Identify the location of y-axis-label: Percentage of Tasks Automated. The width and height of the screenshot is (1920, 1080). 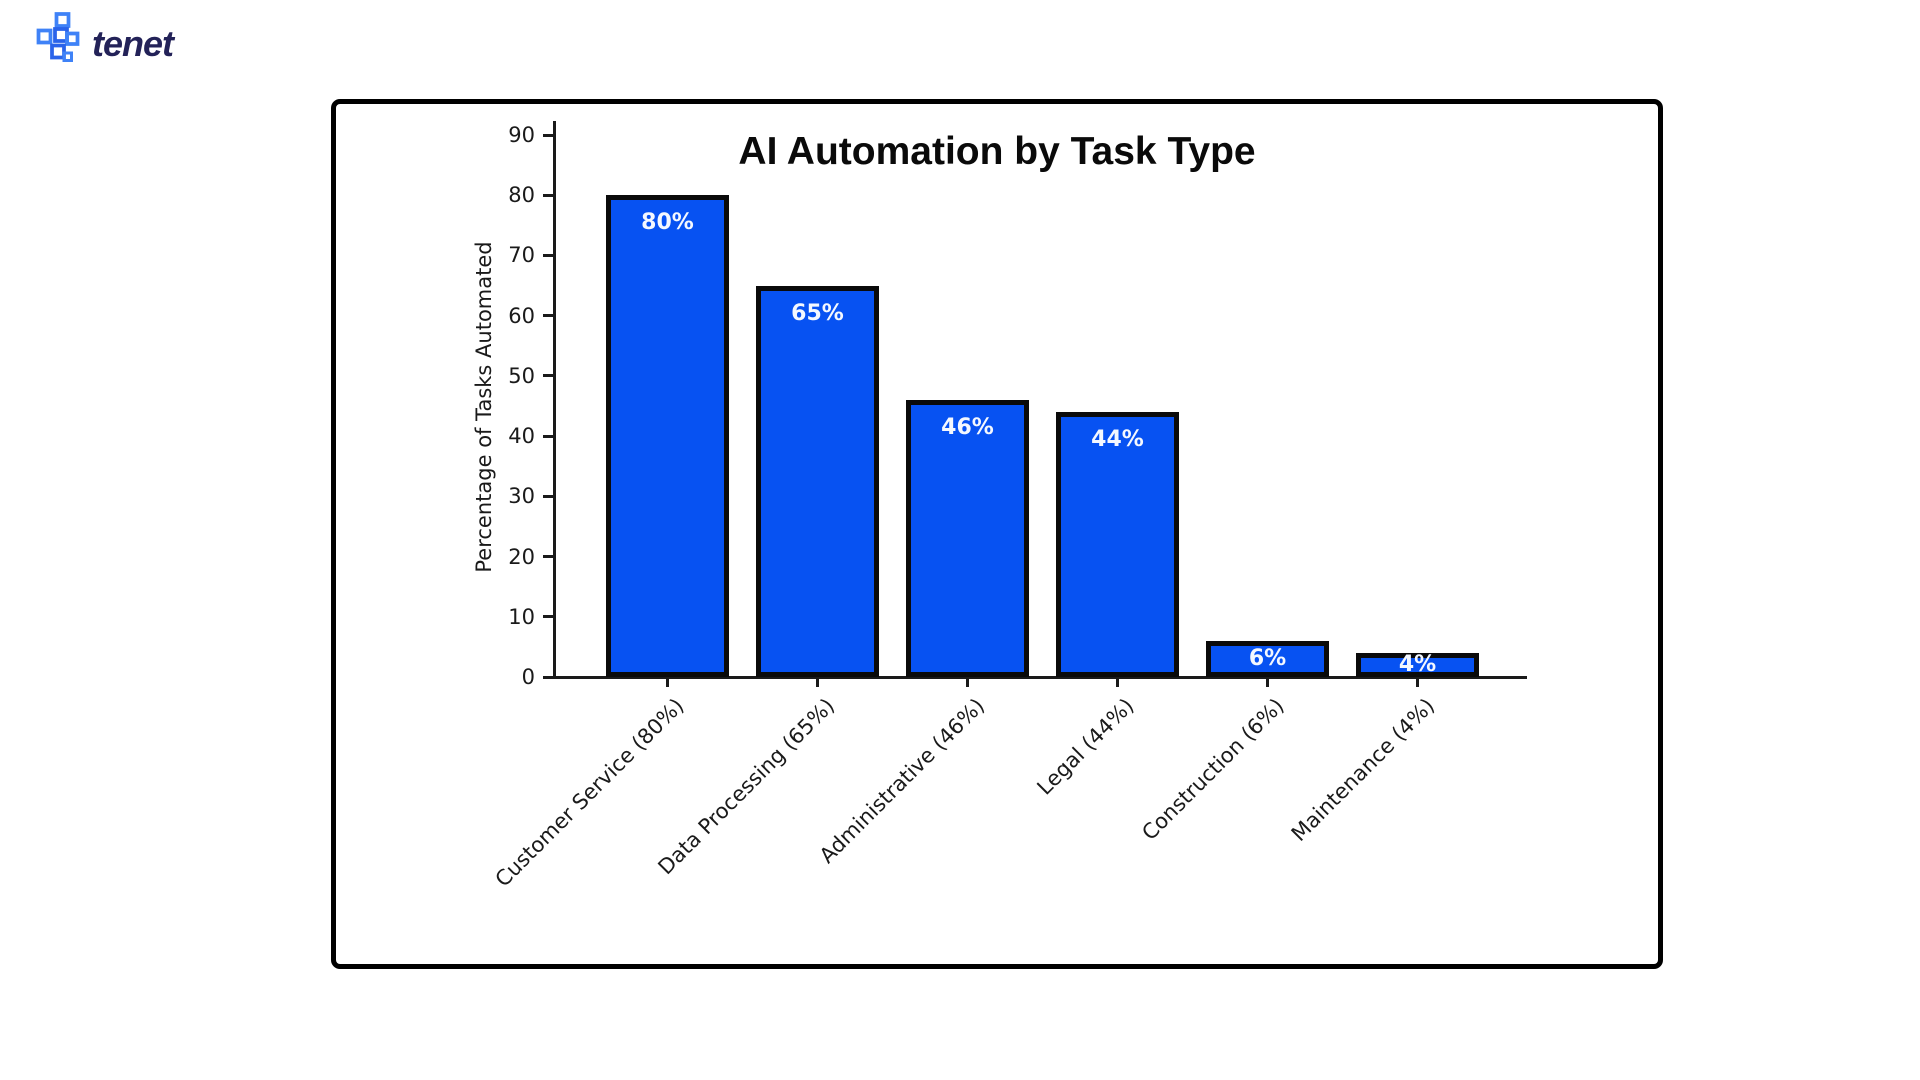
(484, 407).